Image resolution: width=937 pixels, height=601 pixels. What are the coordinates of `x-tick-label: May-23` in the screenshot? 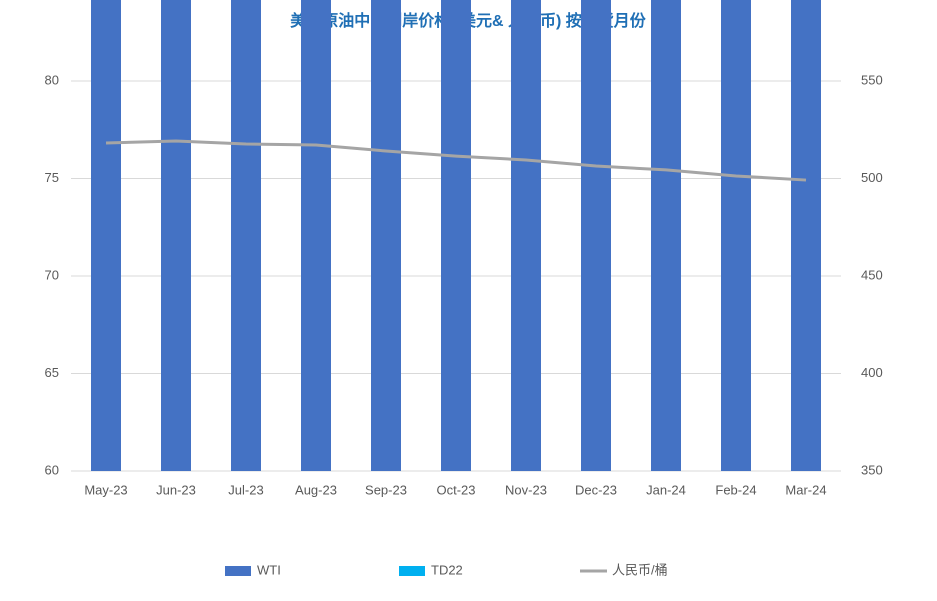 It's located at (105, 489).